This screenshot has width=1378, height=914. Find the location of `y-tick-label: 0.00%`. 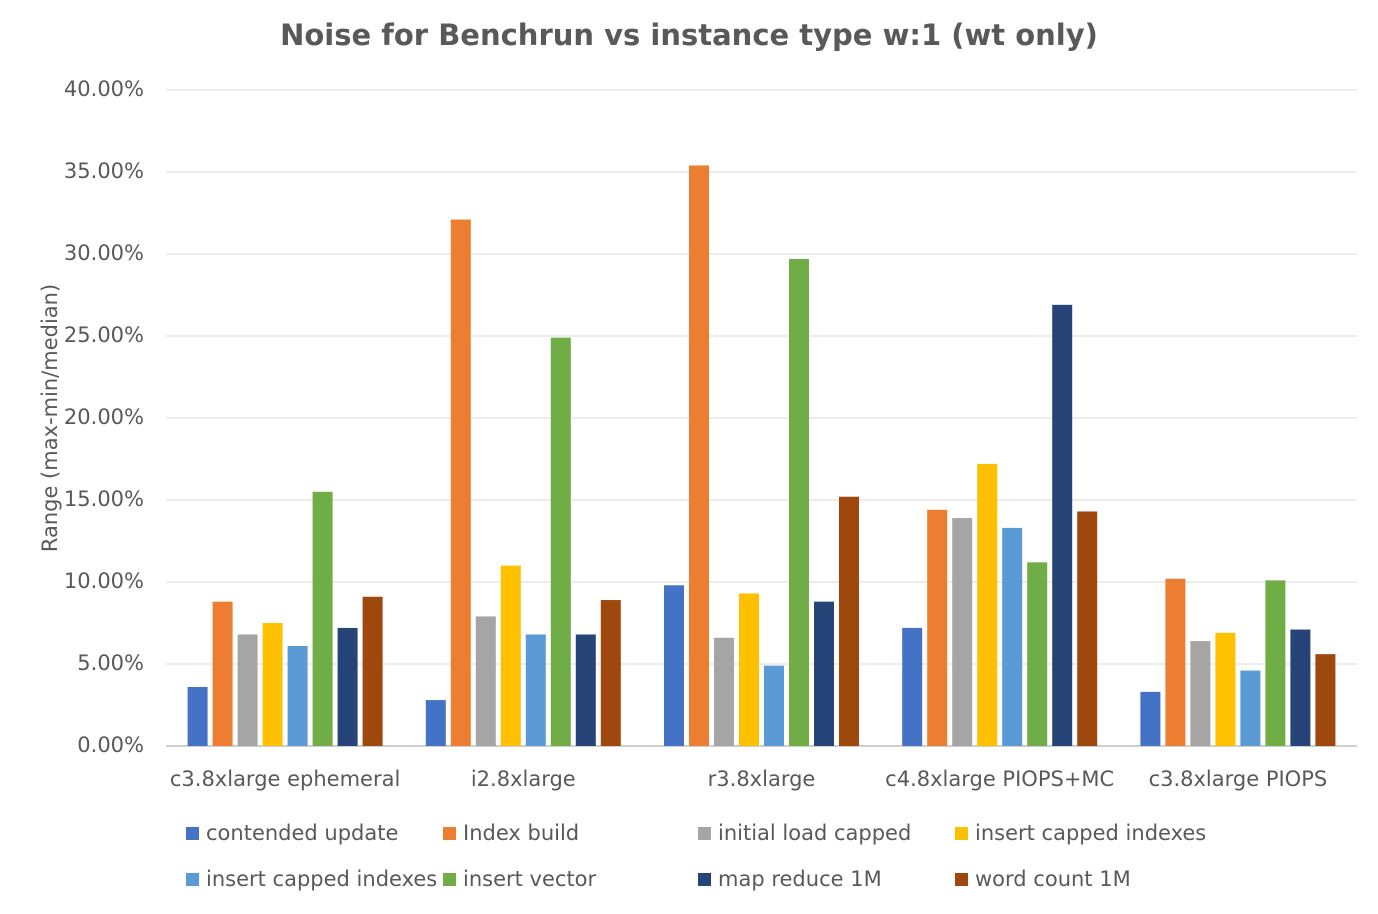

y-tick-label: 0.00% is located at coordinates (110, 745).